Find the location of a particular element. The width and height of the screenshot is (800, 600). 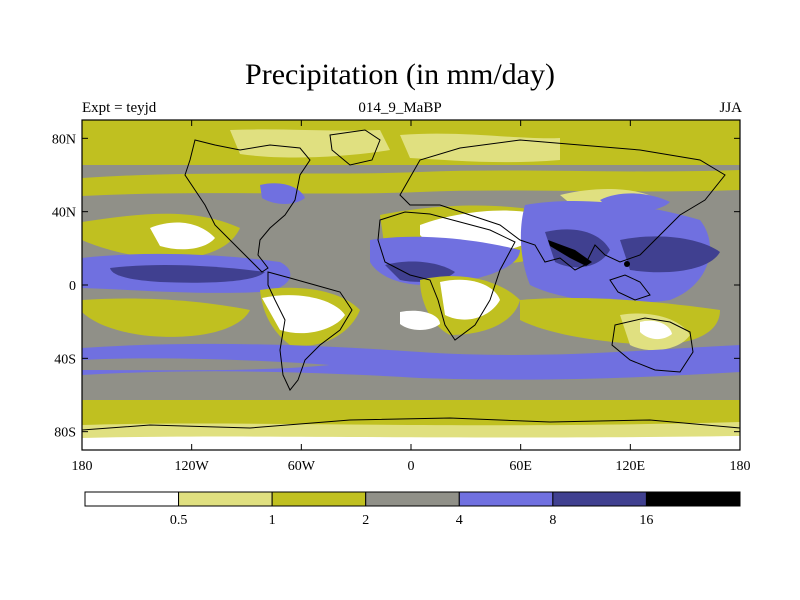

field-north-eurasia-dry is located at coordinates (480, 148).